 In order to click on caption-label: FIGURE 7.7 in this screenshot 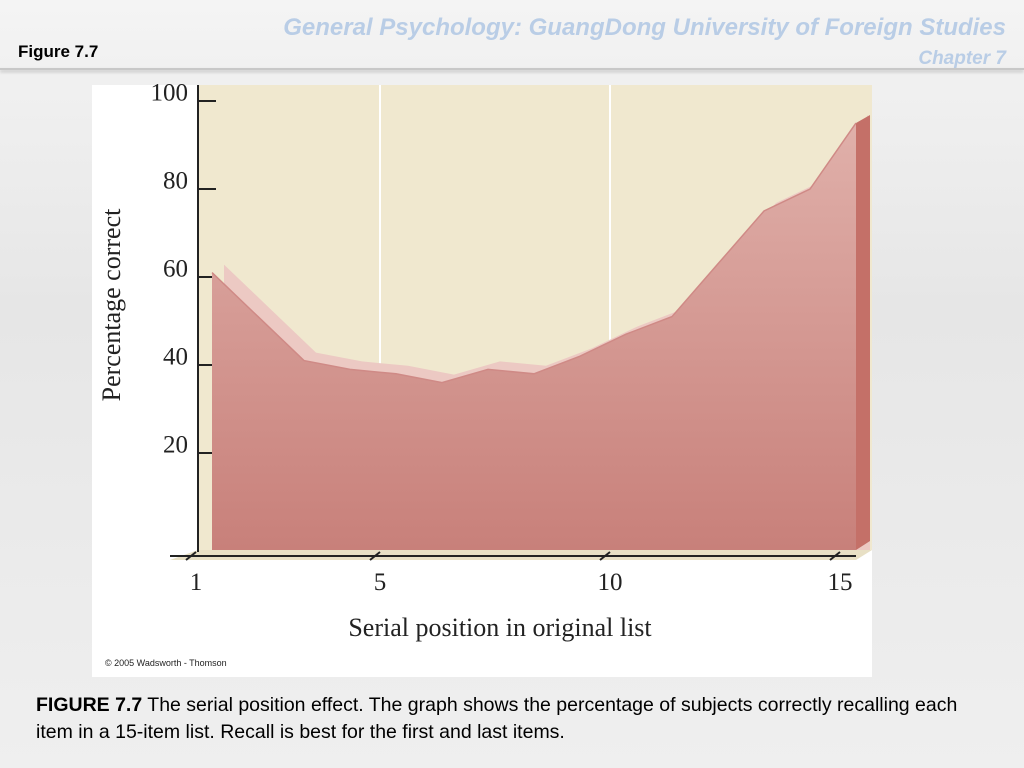, I will do `click(89, 705)`.